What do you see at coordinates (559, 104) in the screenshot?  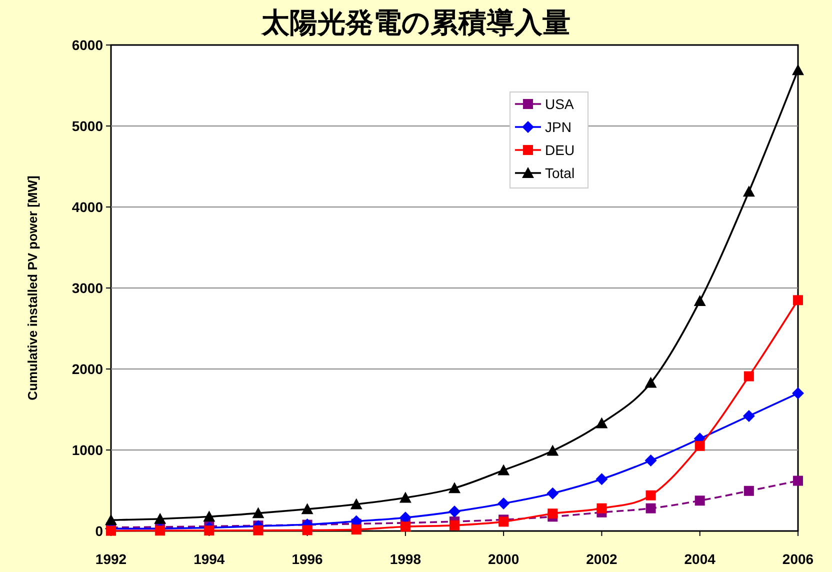 I see `legend-label: USA` at bounding box center [559, 104].